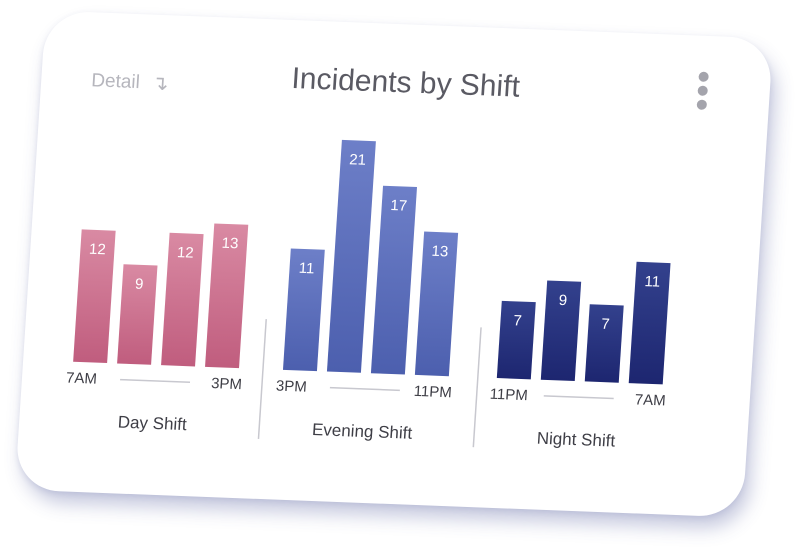 This screenshot has width=800, height=552. What do you see at coordinates (432, 392) in the screenshot?
I see `tick-label-end: 11PM` at bounding box center [432, 392].